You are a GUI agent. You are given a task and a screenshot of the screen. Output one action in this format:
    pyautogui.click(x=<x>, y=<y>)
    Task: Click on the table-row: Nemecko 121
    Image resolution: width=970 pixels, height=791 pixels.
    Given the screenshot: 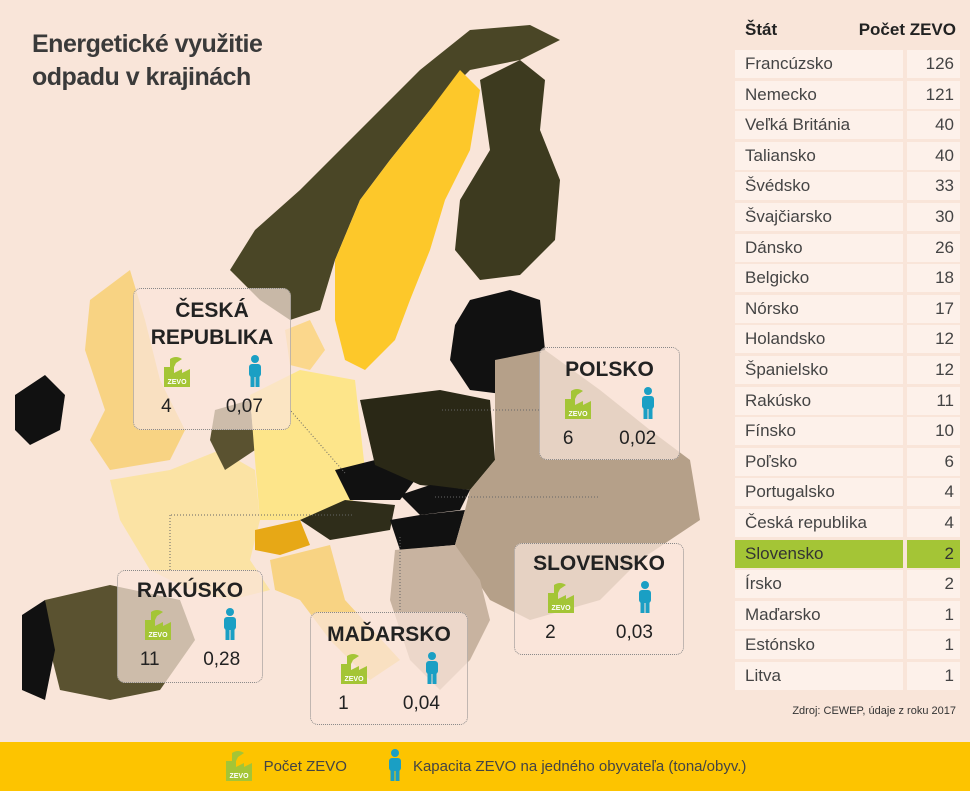 What is the action you would take?
    pyautogui.click(x=847, y=94)
    